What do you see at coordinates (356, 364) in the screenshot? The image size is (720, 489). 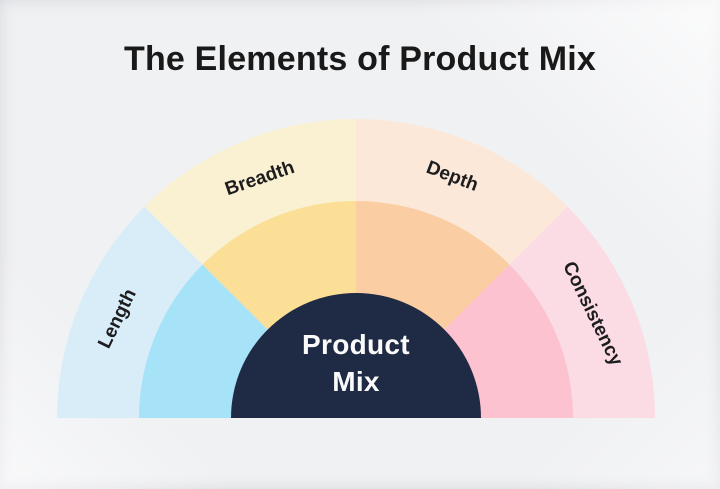 I see `center-label: Product Mix` at bounding box center [356, 364].